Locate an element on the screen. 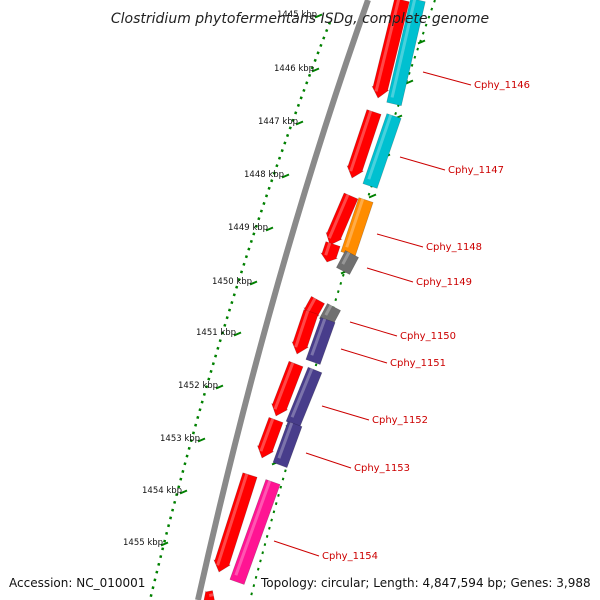 The width and height of the screenshot is (600, 600). gene-label-cphy_1150: Cphy_1150 is located at coordinates (428, 336).